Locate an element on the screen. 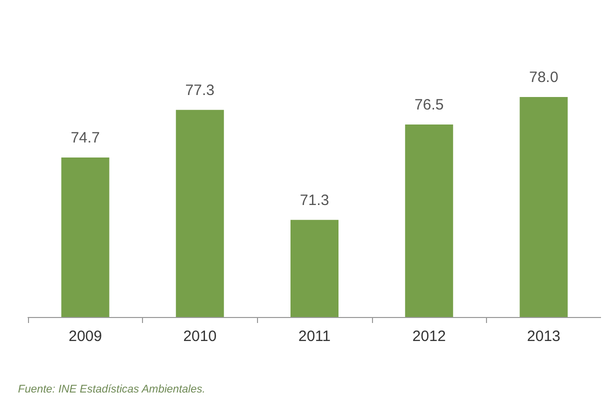 This screenshot has height=409, width=609. data-label: 77.3 is located at coordinates (199, 90).